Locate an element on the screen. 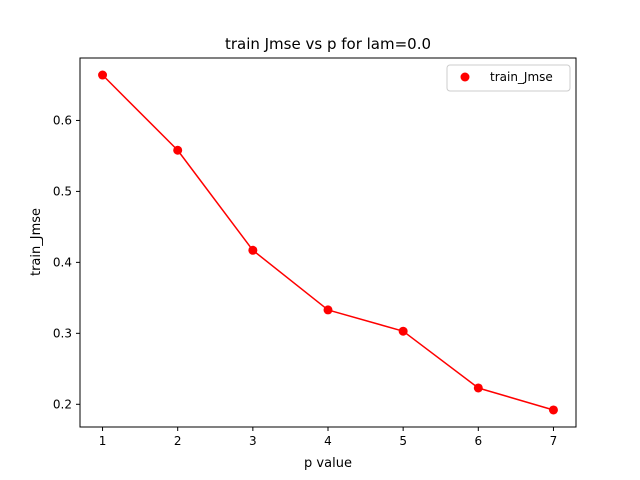 This screenshot has width=640, height=480. legend-box is located at coordinates (508, 78).